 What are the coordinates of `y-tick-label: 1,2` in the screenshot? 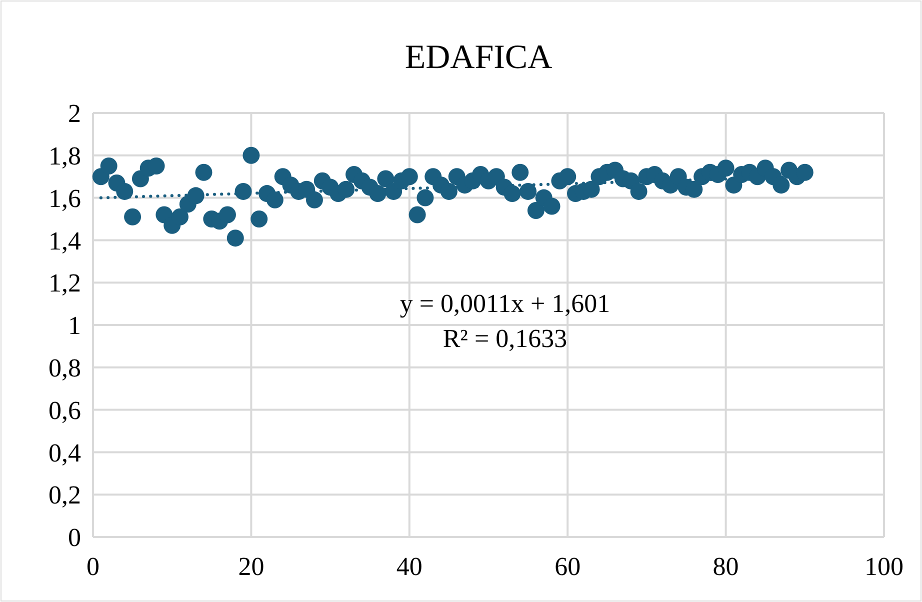 It's located at (64, 283).